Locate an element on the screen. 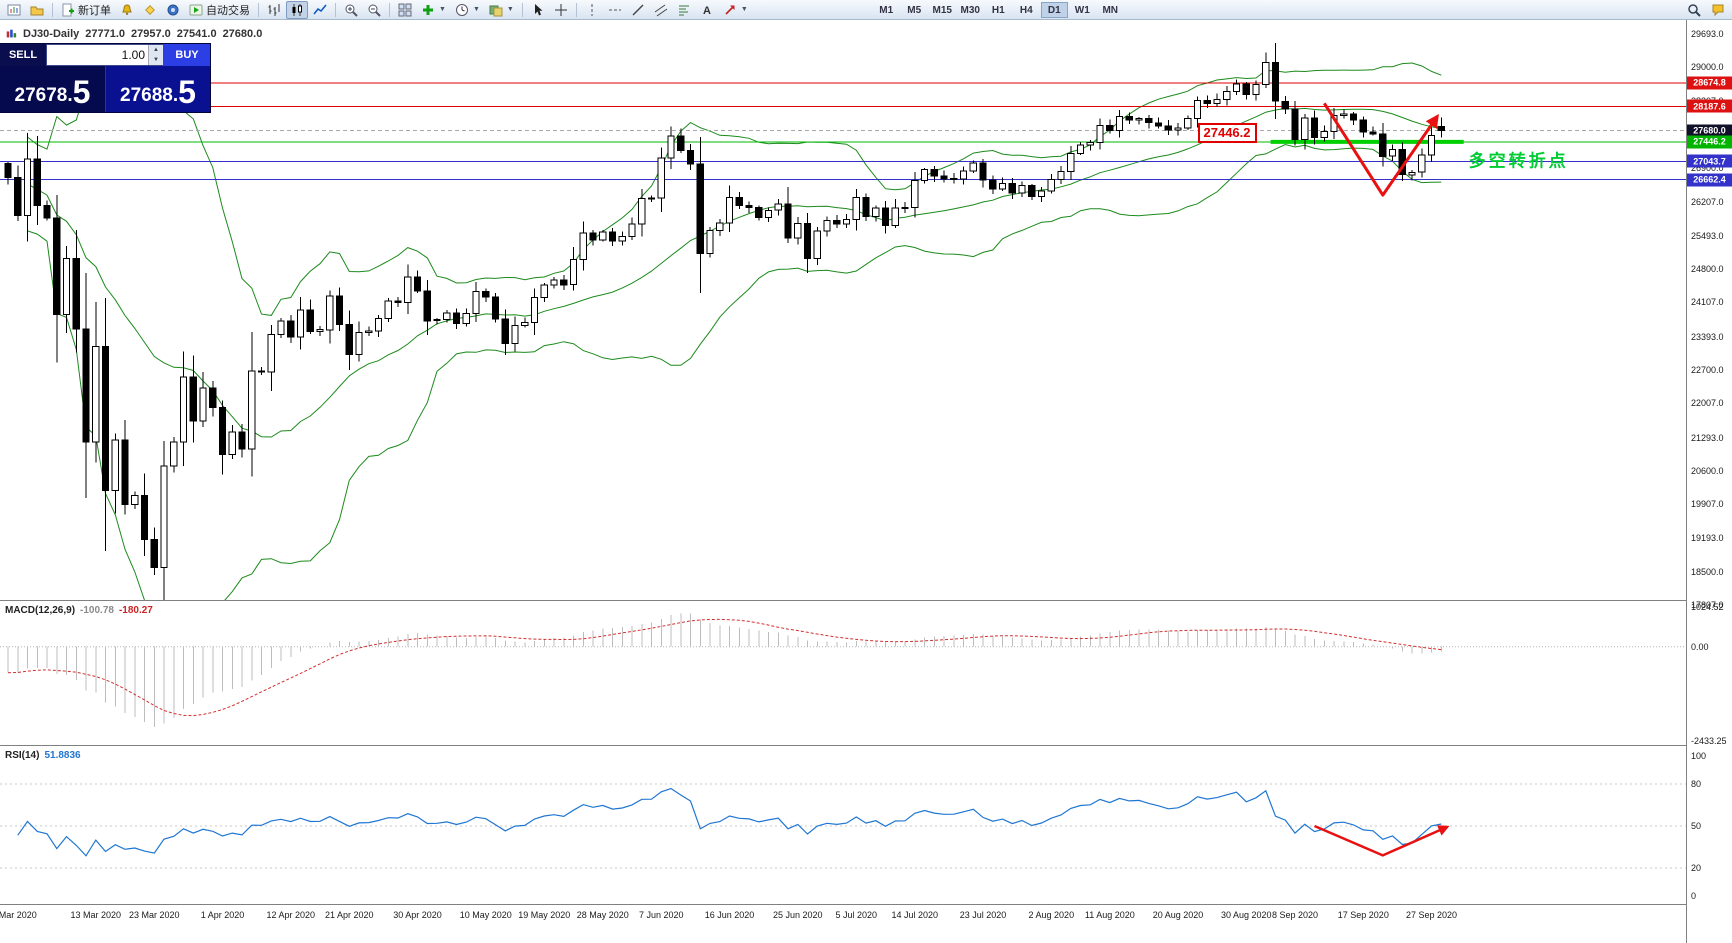 The width and height of the screenshot is (1732, 943). tile-windows-button is located at coordinates (405, 10).